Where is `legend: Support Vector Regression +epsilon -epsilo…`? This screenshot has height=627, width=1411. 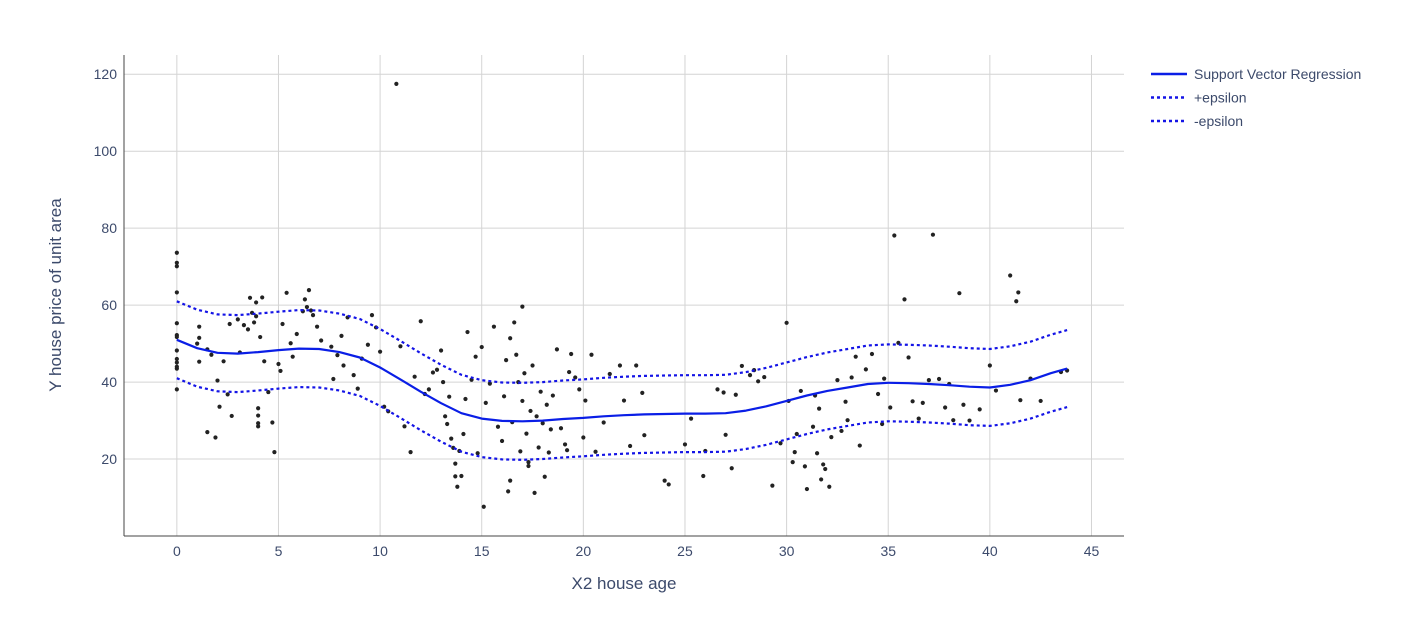 legend: Support Vector Regression +epsilon -epsilo… is located at coordinates (1256, 97).